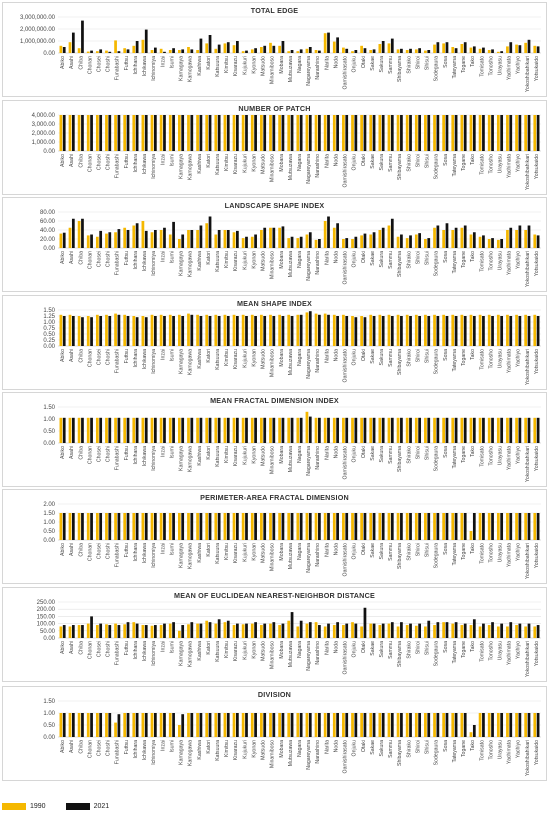 The width and height of the screenshot is (550, 815). Describe the element at coordinates (172, 355) in the screenshot. I see `x-tick-label: Isumi` at that location.